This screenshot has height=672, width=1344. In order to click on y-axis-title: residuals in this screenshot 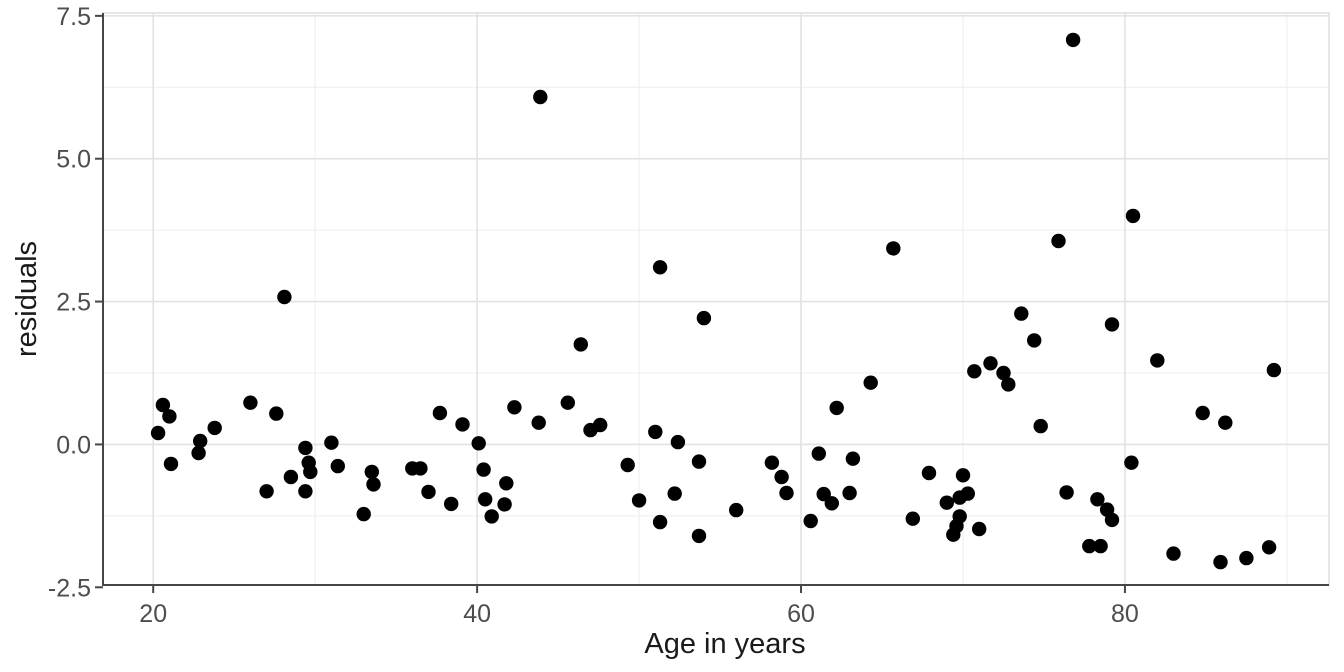, I will do `click(27, 299)`.